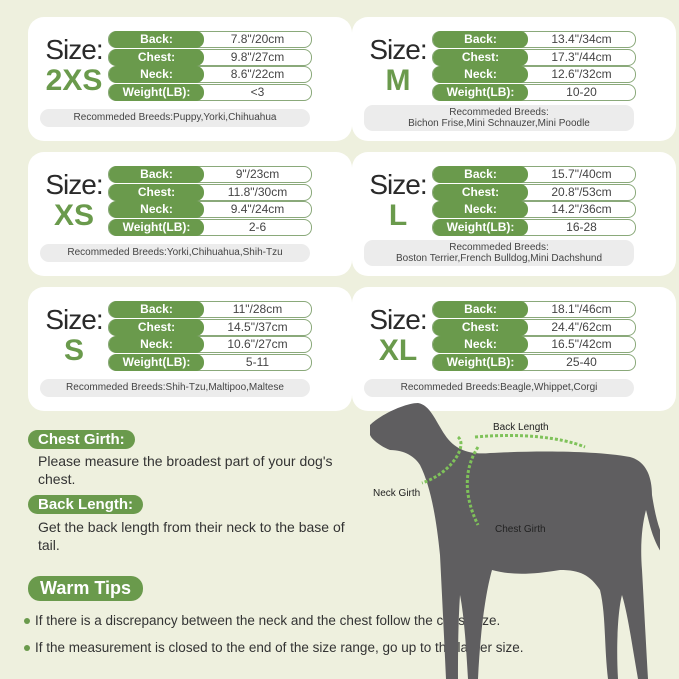 The height and width of the screenshot is (679, 679). Describe the element at coordinates (581, 174) in the screenshot. I see `measure-value: 15.7"/40cm` at that location.